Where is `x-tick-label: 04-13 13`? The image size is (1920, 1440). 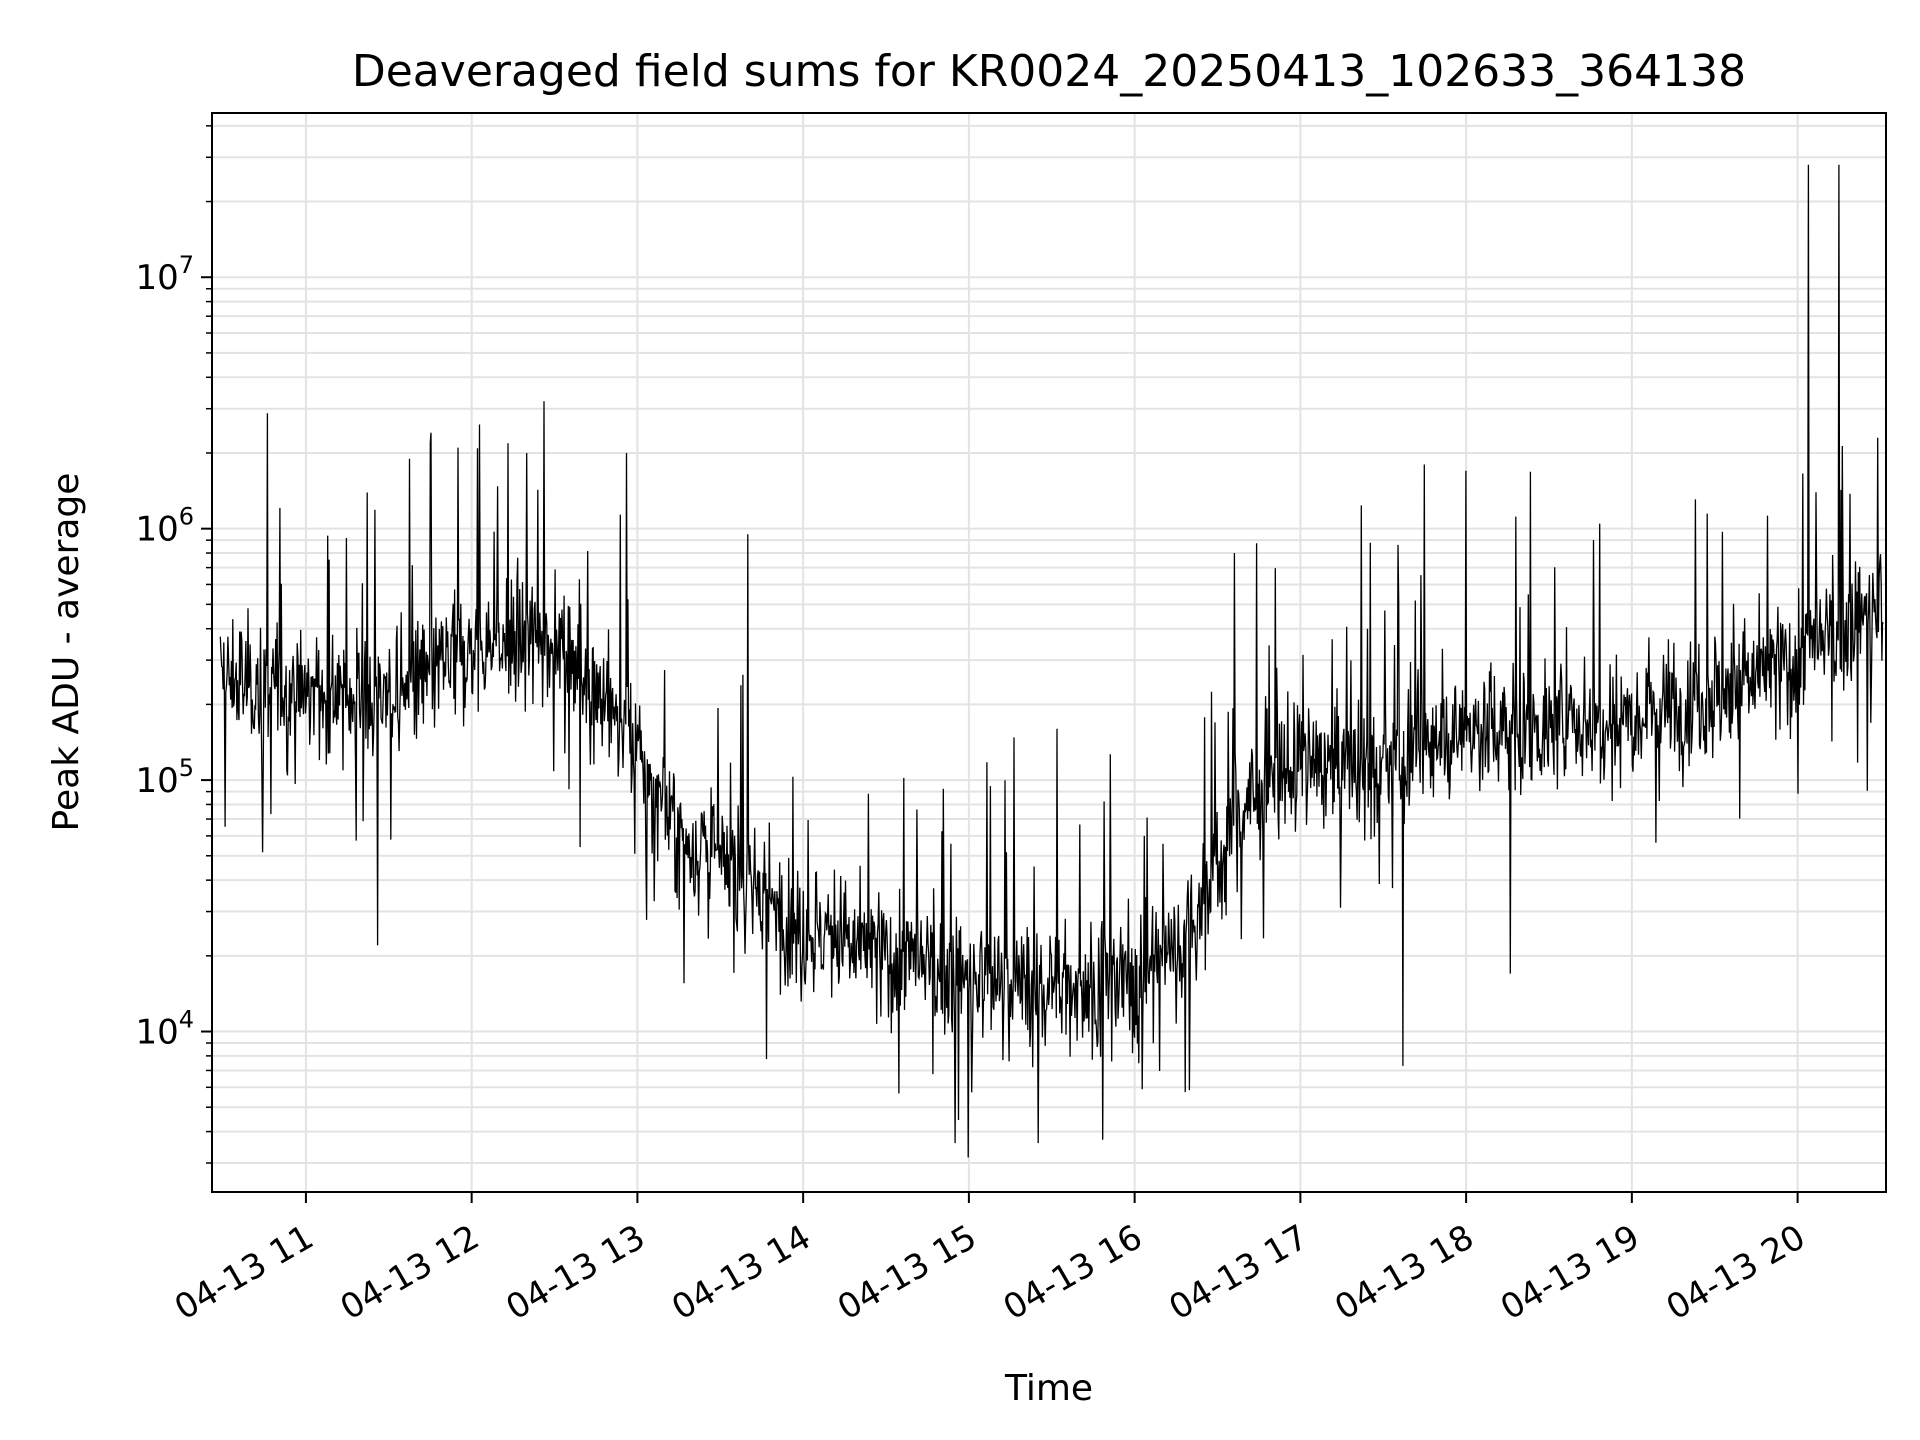 x-tick-label: 04-13 13 is located at coordinates (576, 1272).